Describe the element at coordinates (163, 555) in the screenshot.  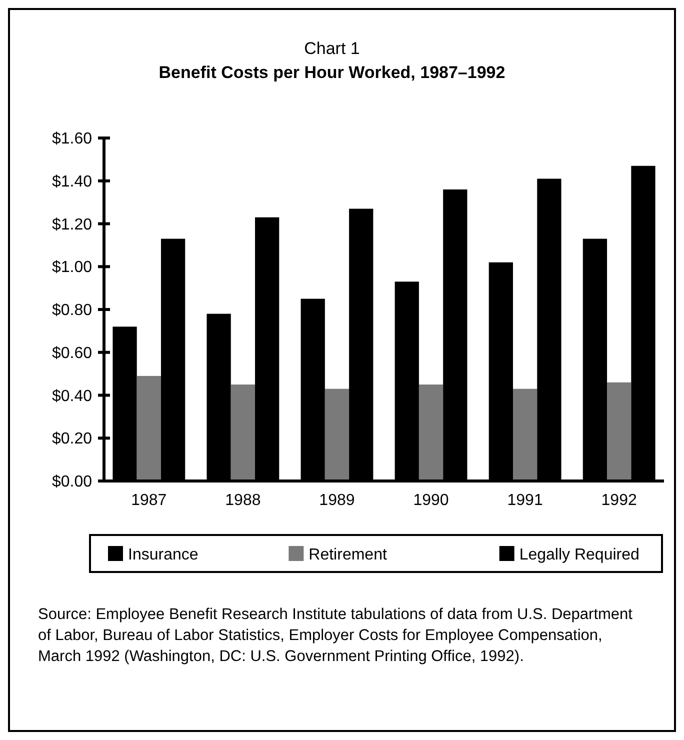
I see `legend-label: Insurance` at that location.